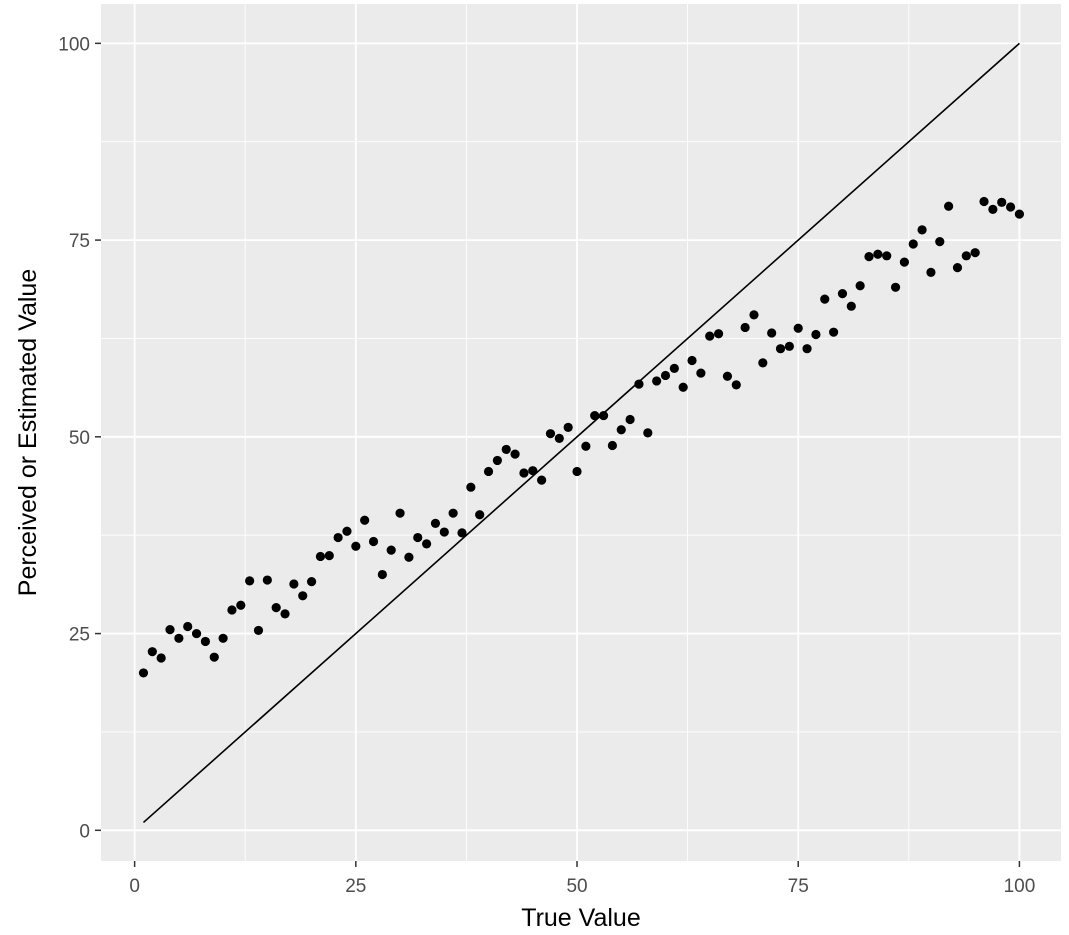  I want to click on x-tick-label: 0, so click(134, 886).